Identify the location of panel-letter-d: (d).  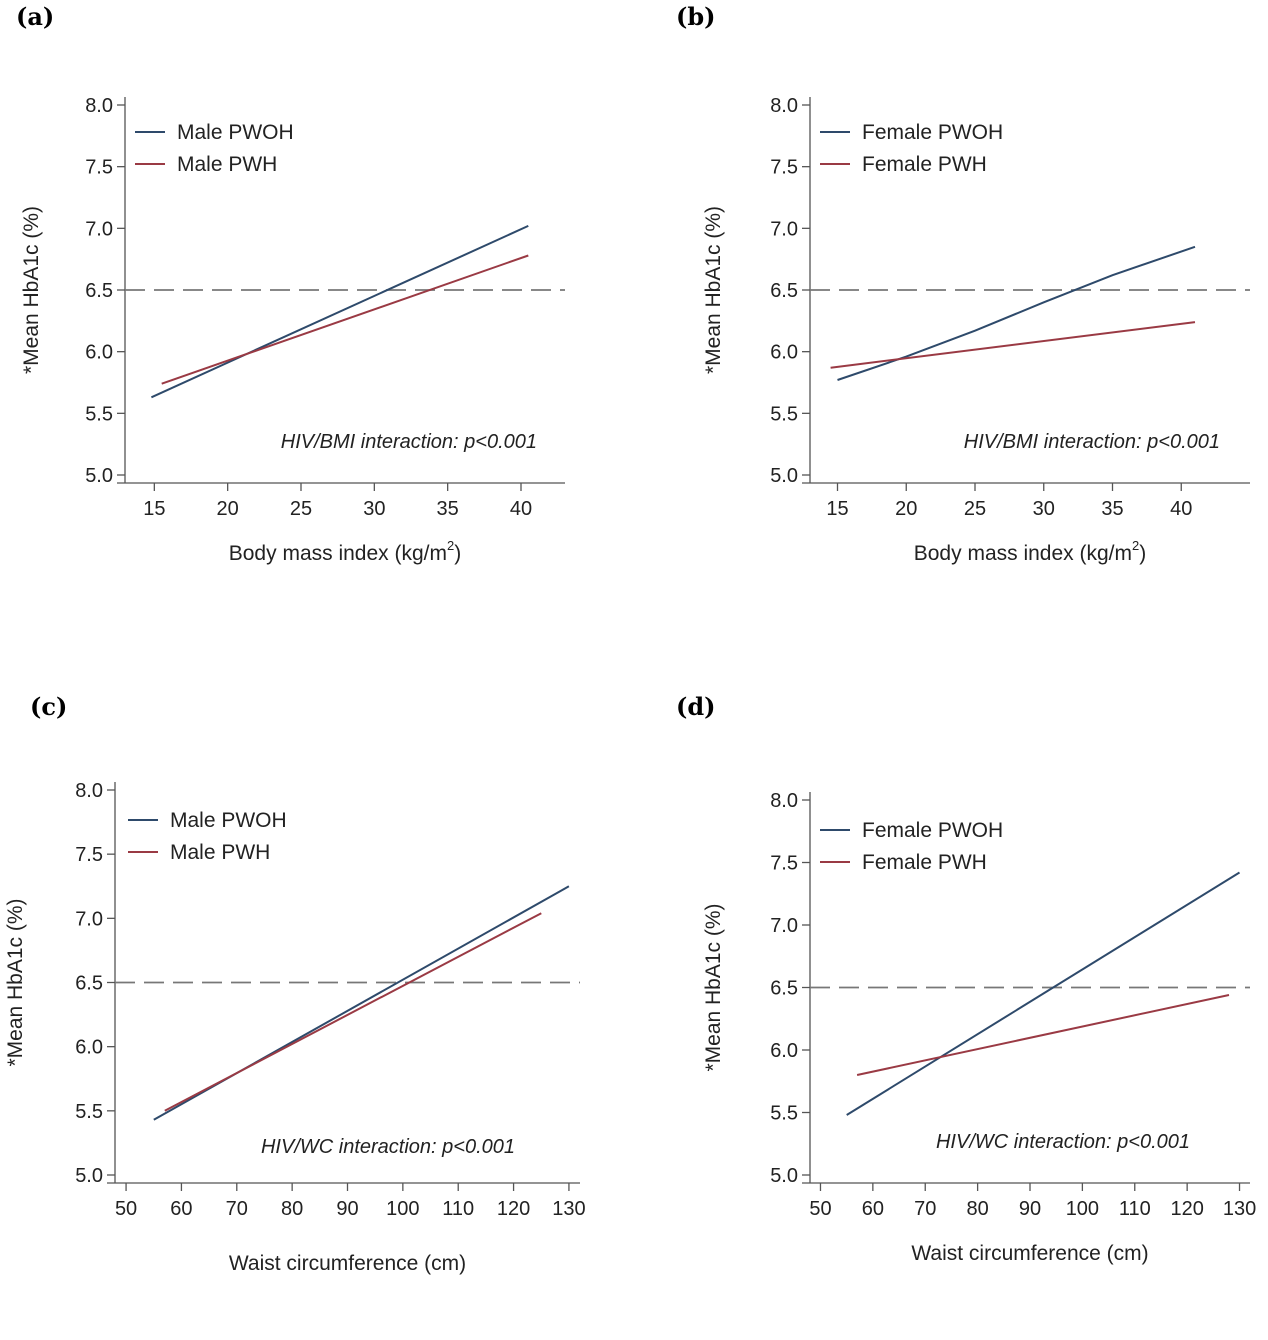
(696, 706).